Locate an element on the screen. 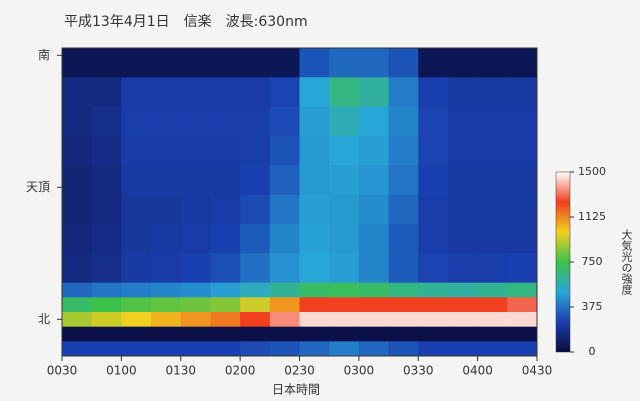 This screenshot has height=401, width=640. colorbar-tick-label: 750 is located at coordinates (592, 261).